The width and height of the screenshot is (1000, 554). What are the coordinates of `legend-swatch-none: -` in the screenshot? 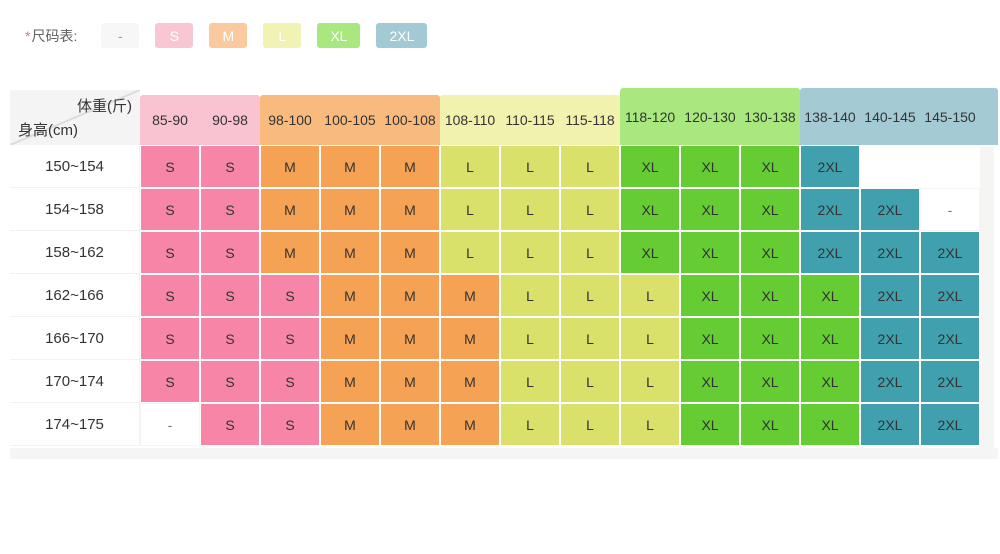 It's located at (120, 35).